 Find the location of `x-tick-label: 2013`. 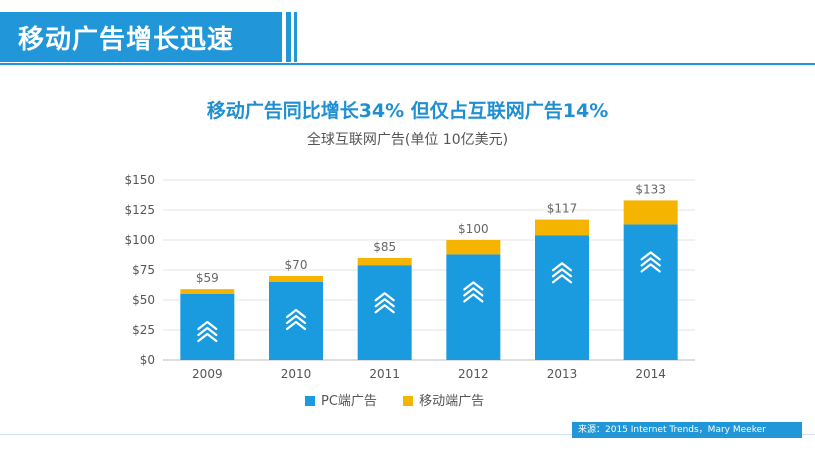

x-tick-label: 2013 is located at coordinates (562, 374).